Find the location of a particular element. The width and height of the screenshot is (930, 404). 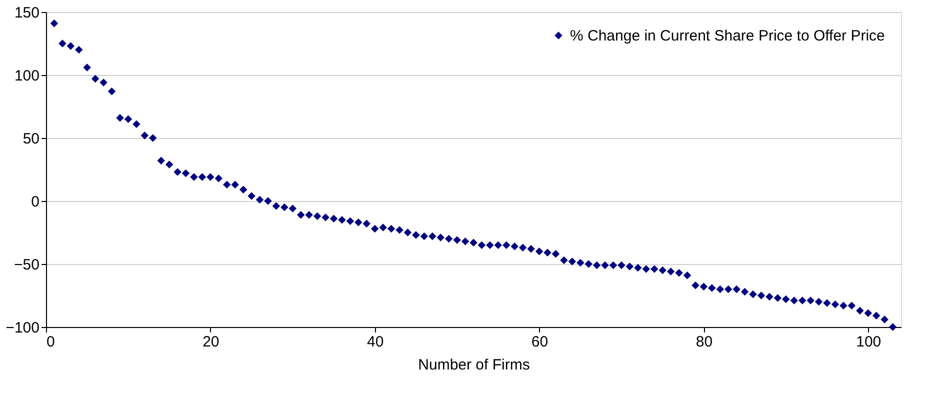

legend-label: % Change in Current Share Price to Offer Price is located at coordinates (727, 36).